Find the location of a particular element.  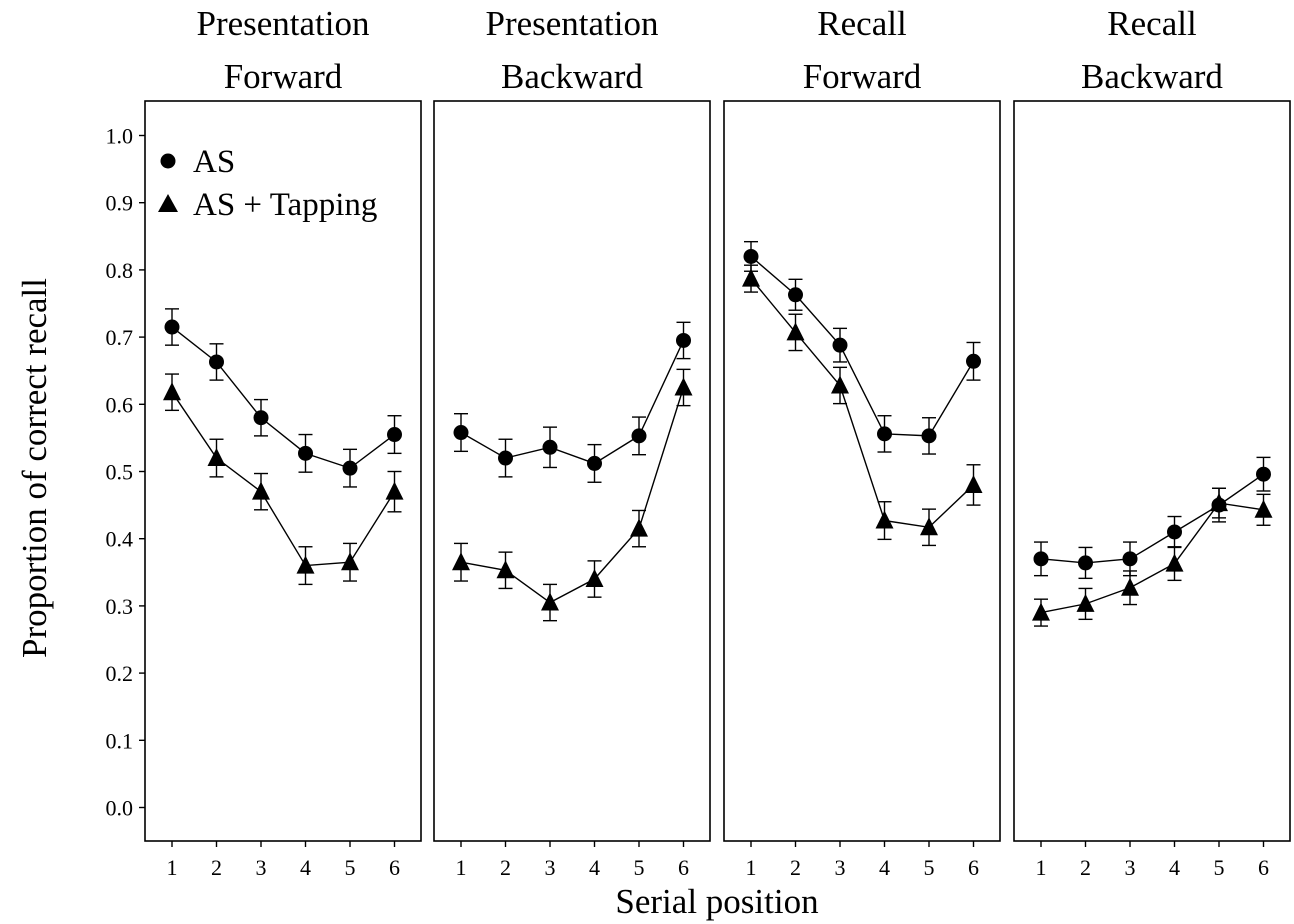

y-tick-label: 0.7 is located at coordinates (120, 337).